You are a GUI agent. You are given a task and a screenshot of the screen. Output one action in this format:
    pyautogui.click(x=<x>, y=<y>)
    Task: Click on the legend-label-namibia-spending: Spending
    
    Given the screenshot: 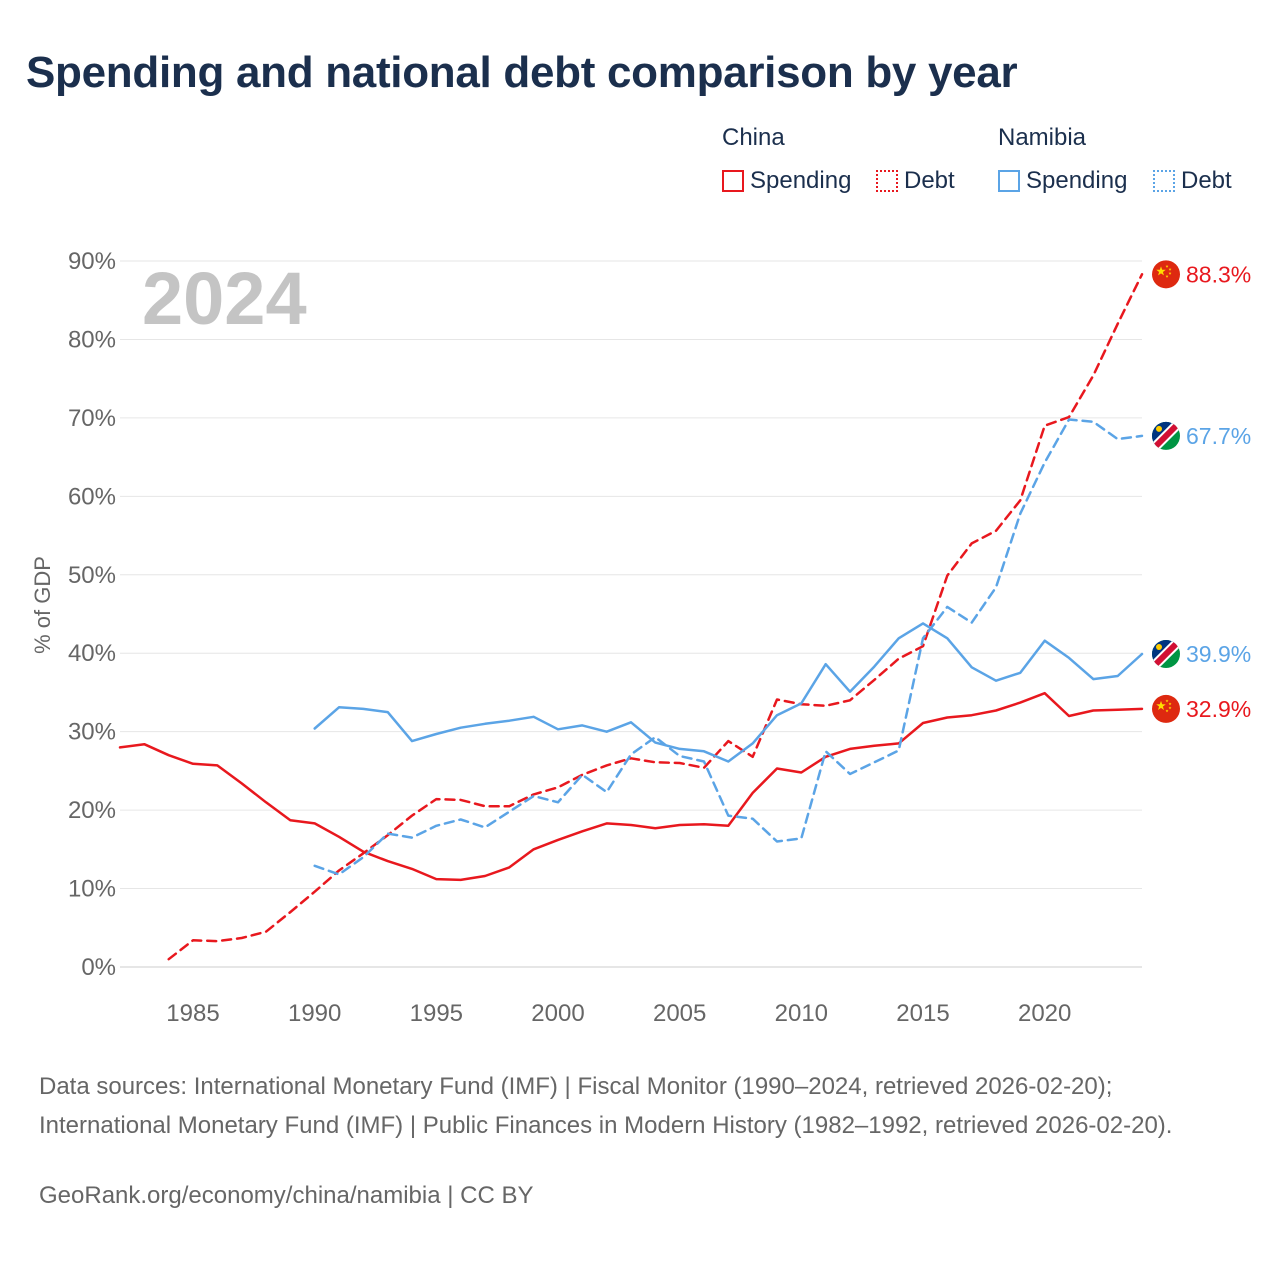 What is the action you would take?
    pyautogui.click(x=1077, y=180)
    